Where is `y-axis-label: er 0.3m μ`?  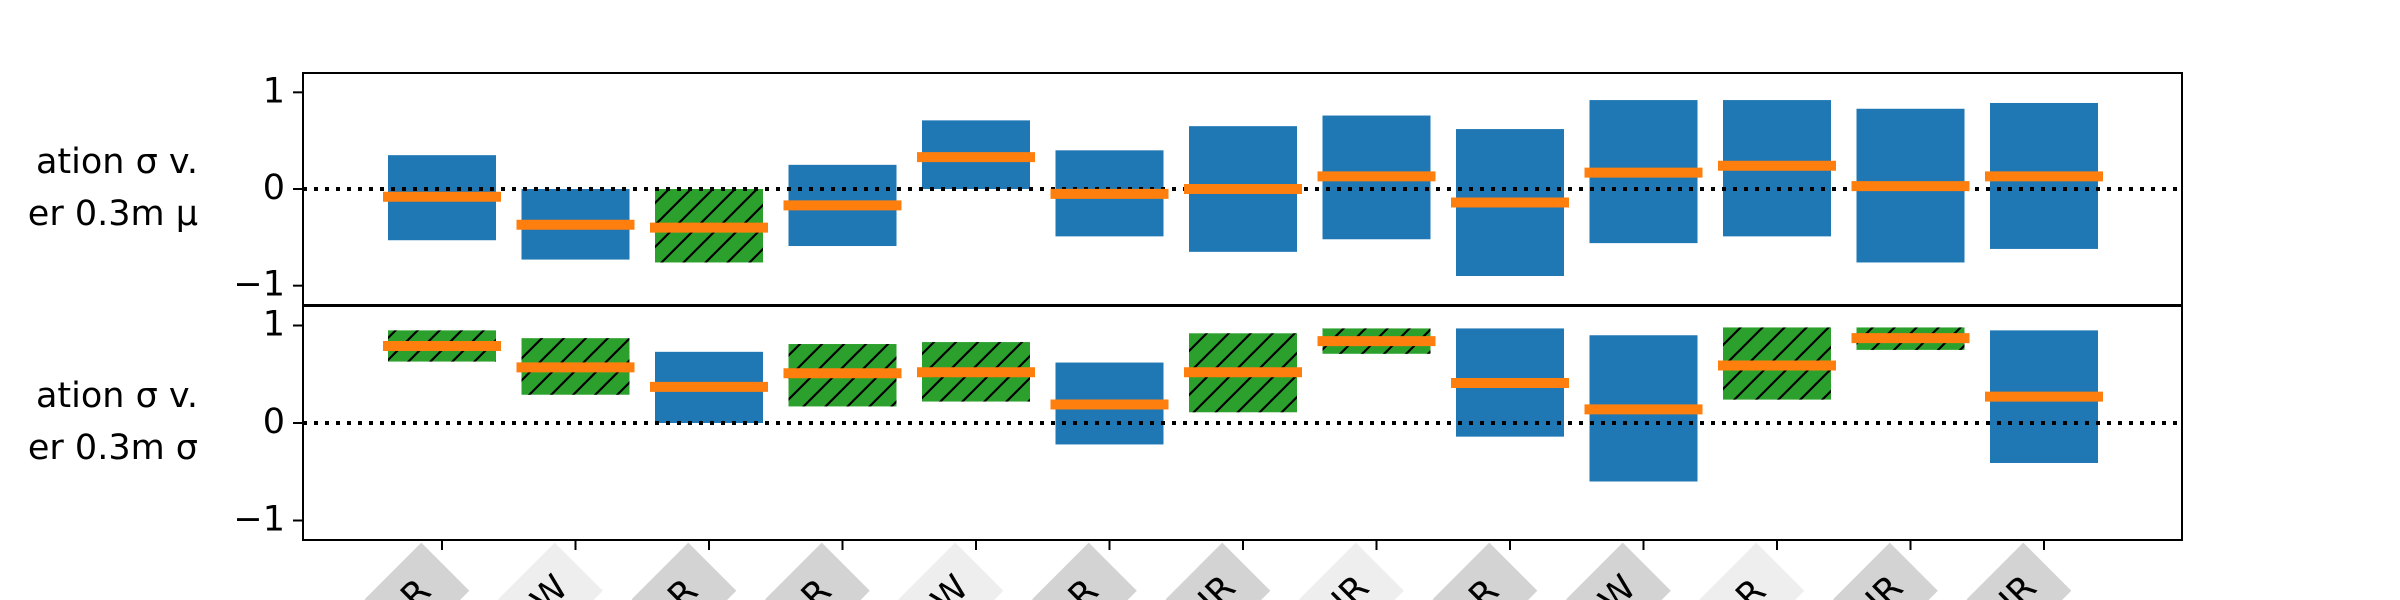 y-axis-label: er 0.3m μ is located at coordinates (113, 214).